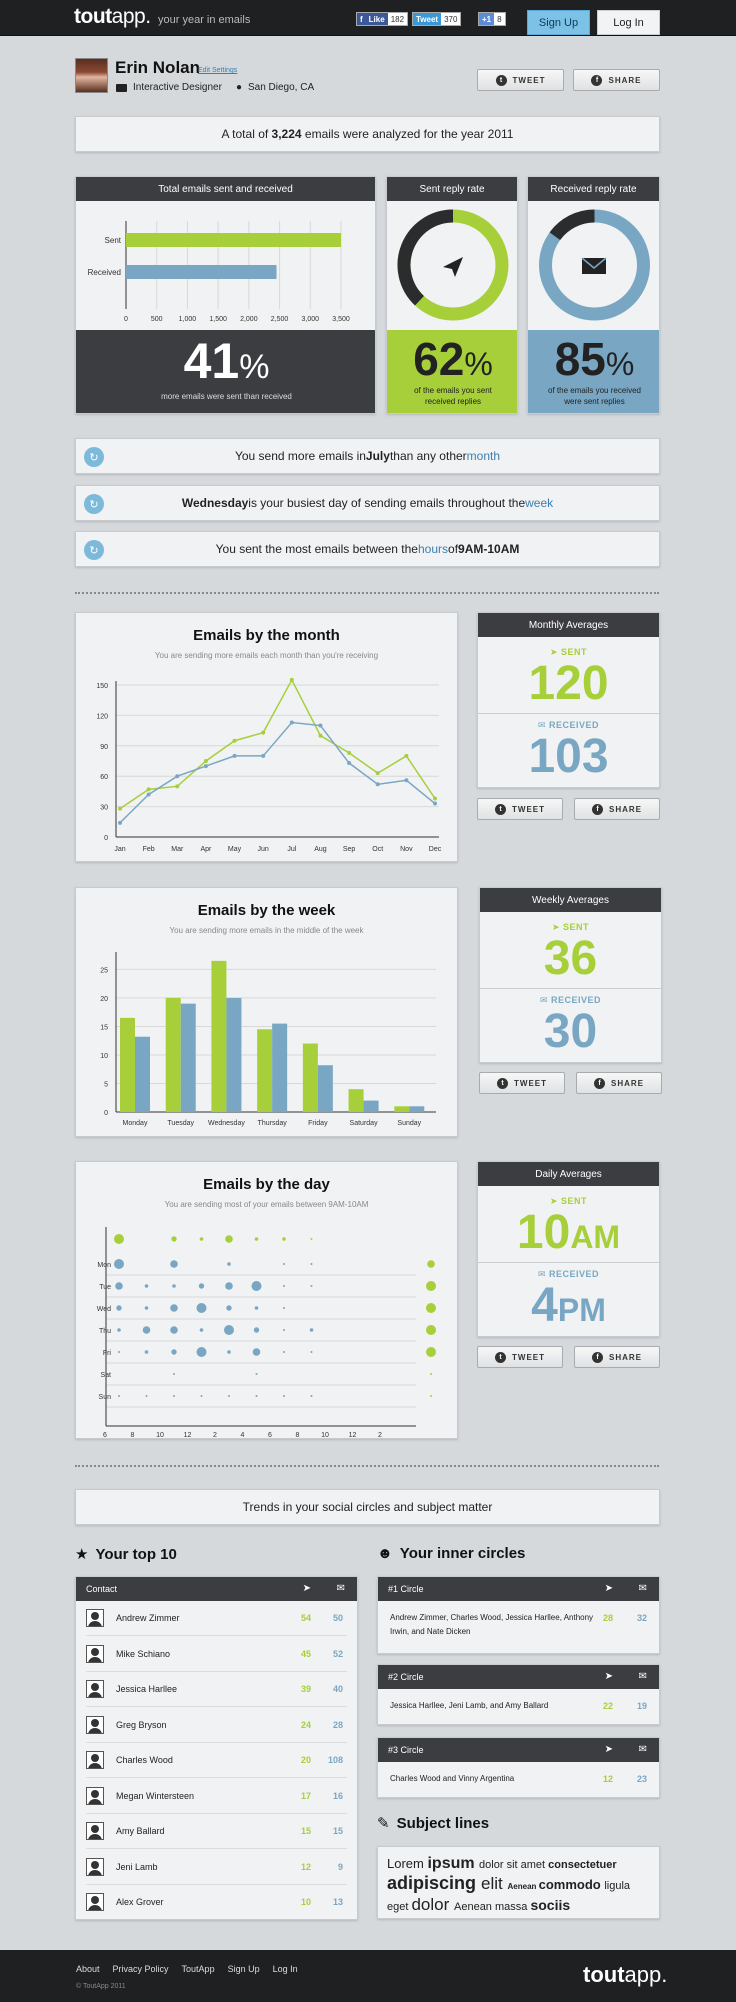 This screenshot has height=2002, width=736. What do you see at coordinates (119, 849) in the screenshot?
I see `x-tick-label: Jan` at bounding box center [119, 849].